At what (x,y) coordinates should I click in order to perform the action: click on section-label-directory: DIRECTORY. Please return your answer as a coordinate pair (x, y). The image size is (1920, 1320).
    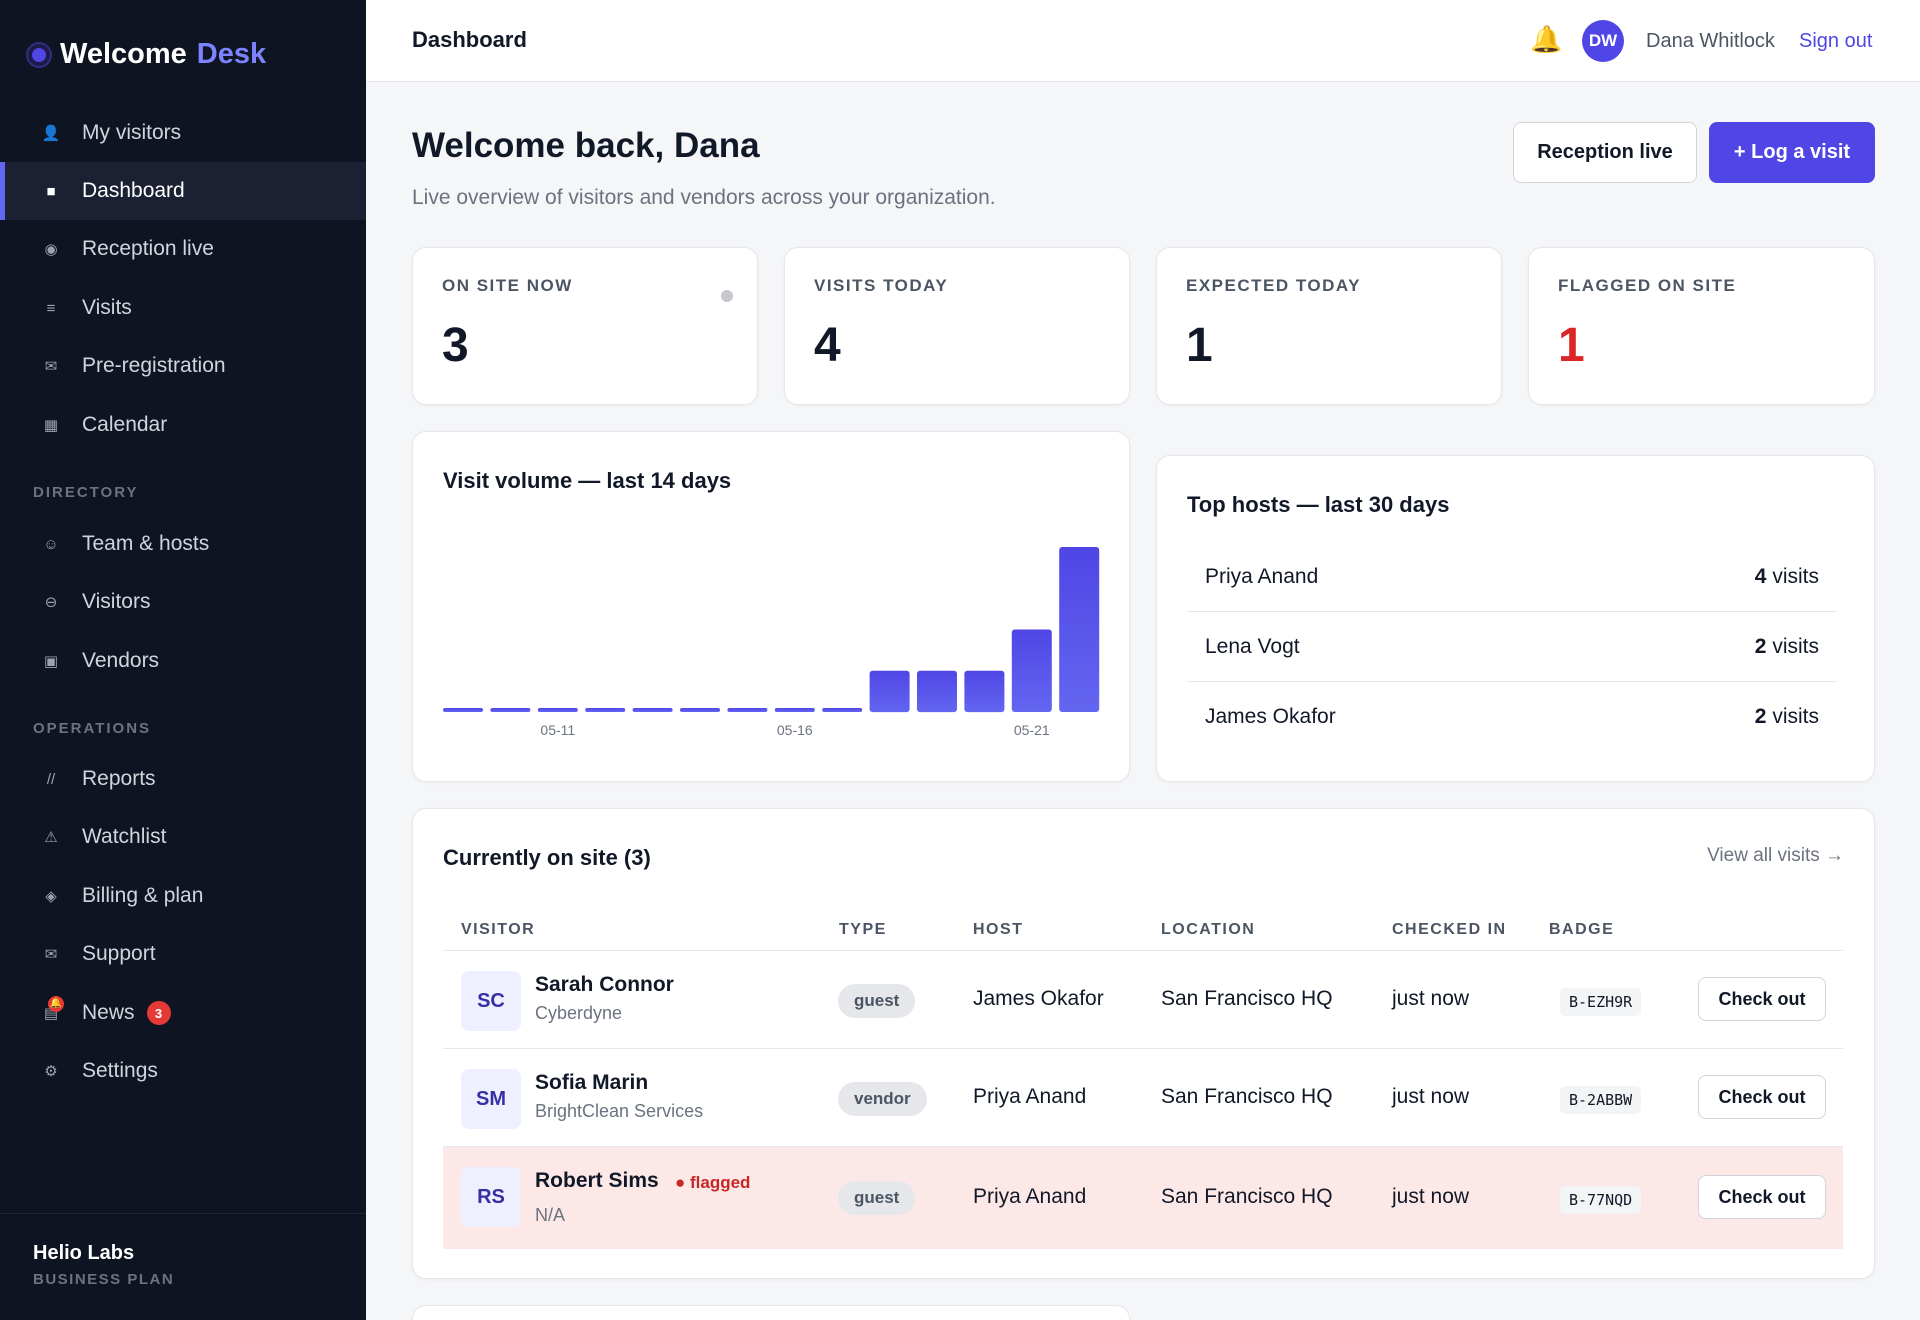
    Looking at the image, I should click on (86, 492).